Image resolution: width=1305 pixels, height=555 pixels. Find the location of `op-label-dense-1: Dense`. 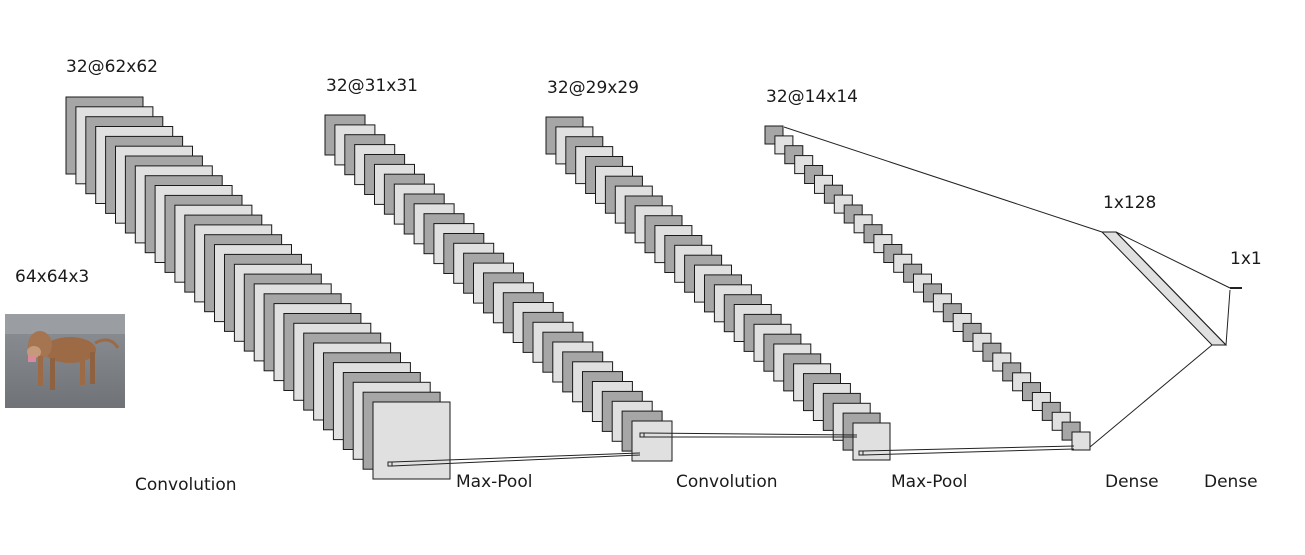

op-label-dense-1: Dense is located at coordinates (1132, 482).